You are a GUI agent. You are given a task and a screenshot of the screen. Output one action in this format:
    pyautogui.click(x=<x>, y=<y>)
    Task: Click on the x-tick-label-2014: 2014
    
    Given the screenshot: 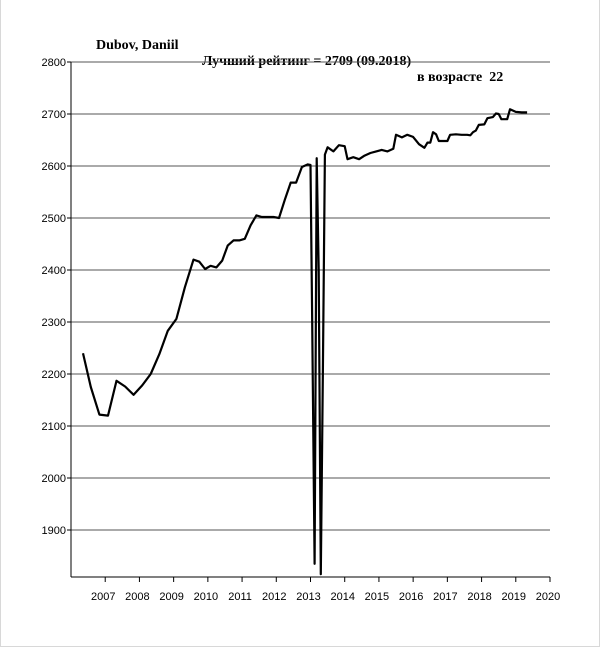 What is the action you would take?
    pyautogui.click(x=342, y=597)
    